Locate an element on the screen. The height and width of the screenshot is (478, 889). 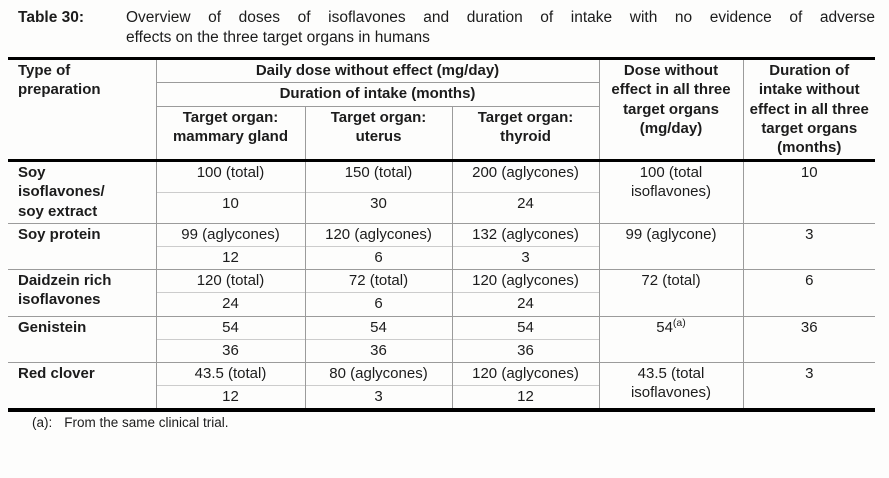
table-row-months: 24 6 24 is located at coordinates (441, 304).